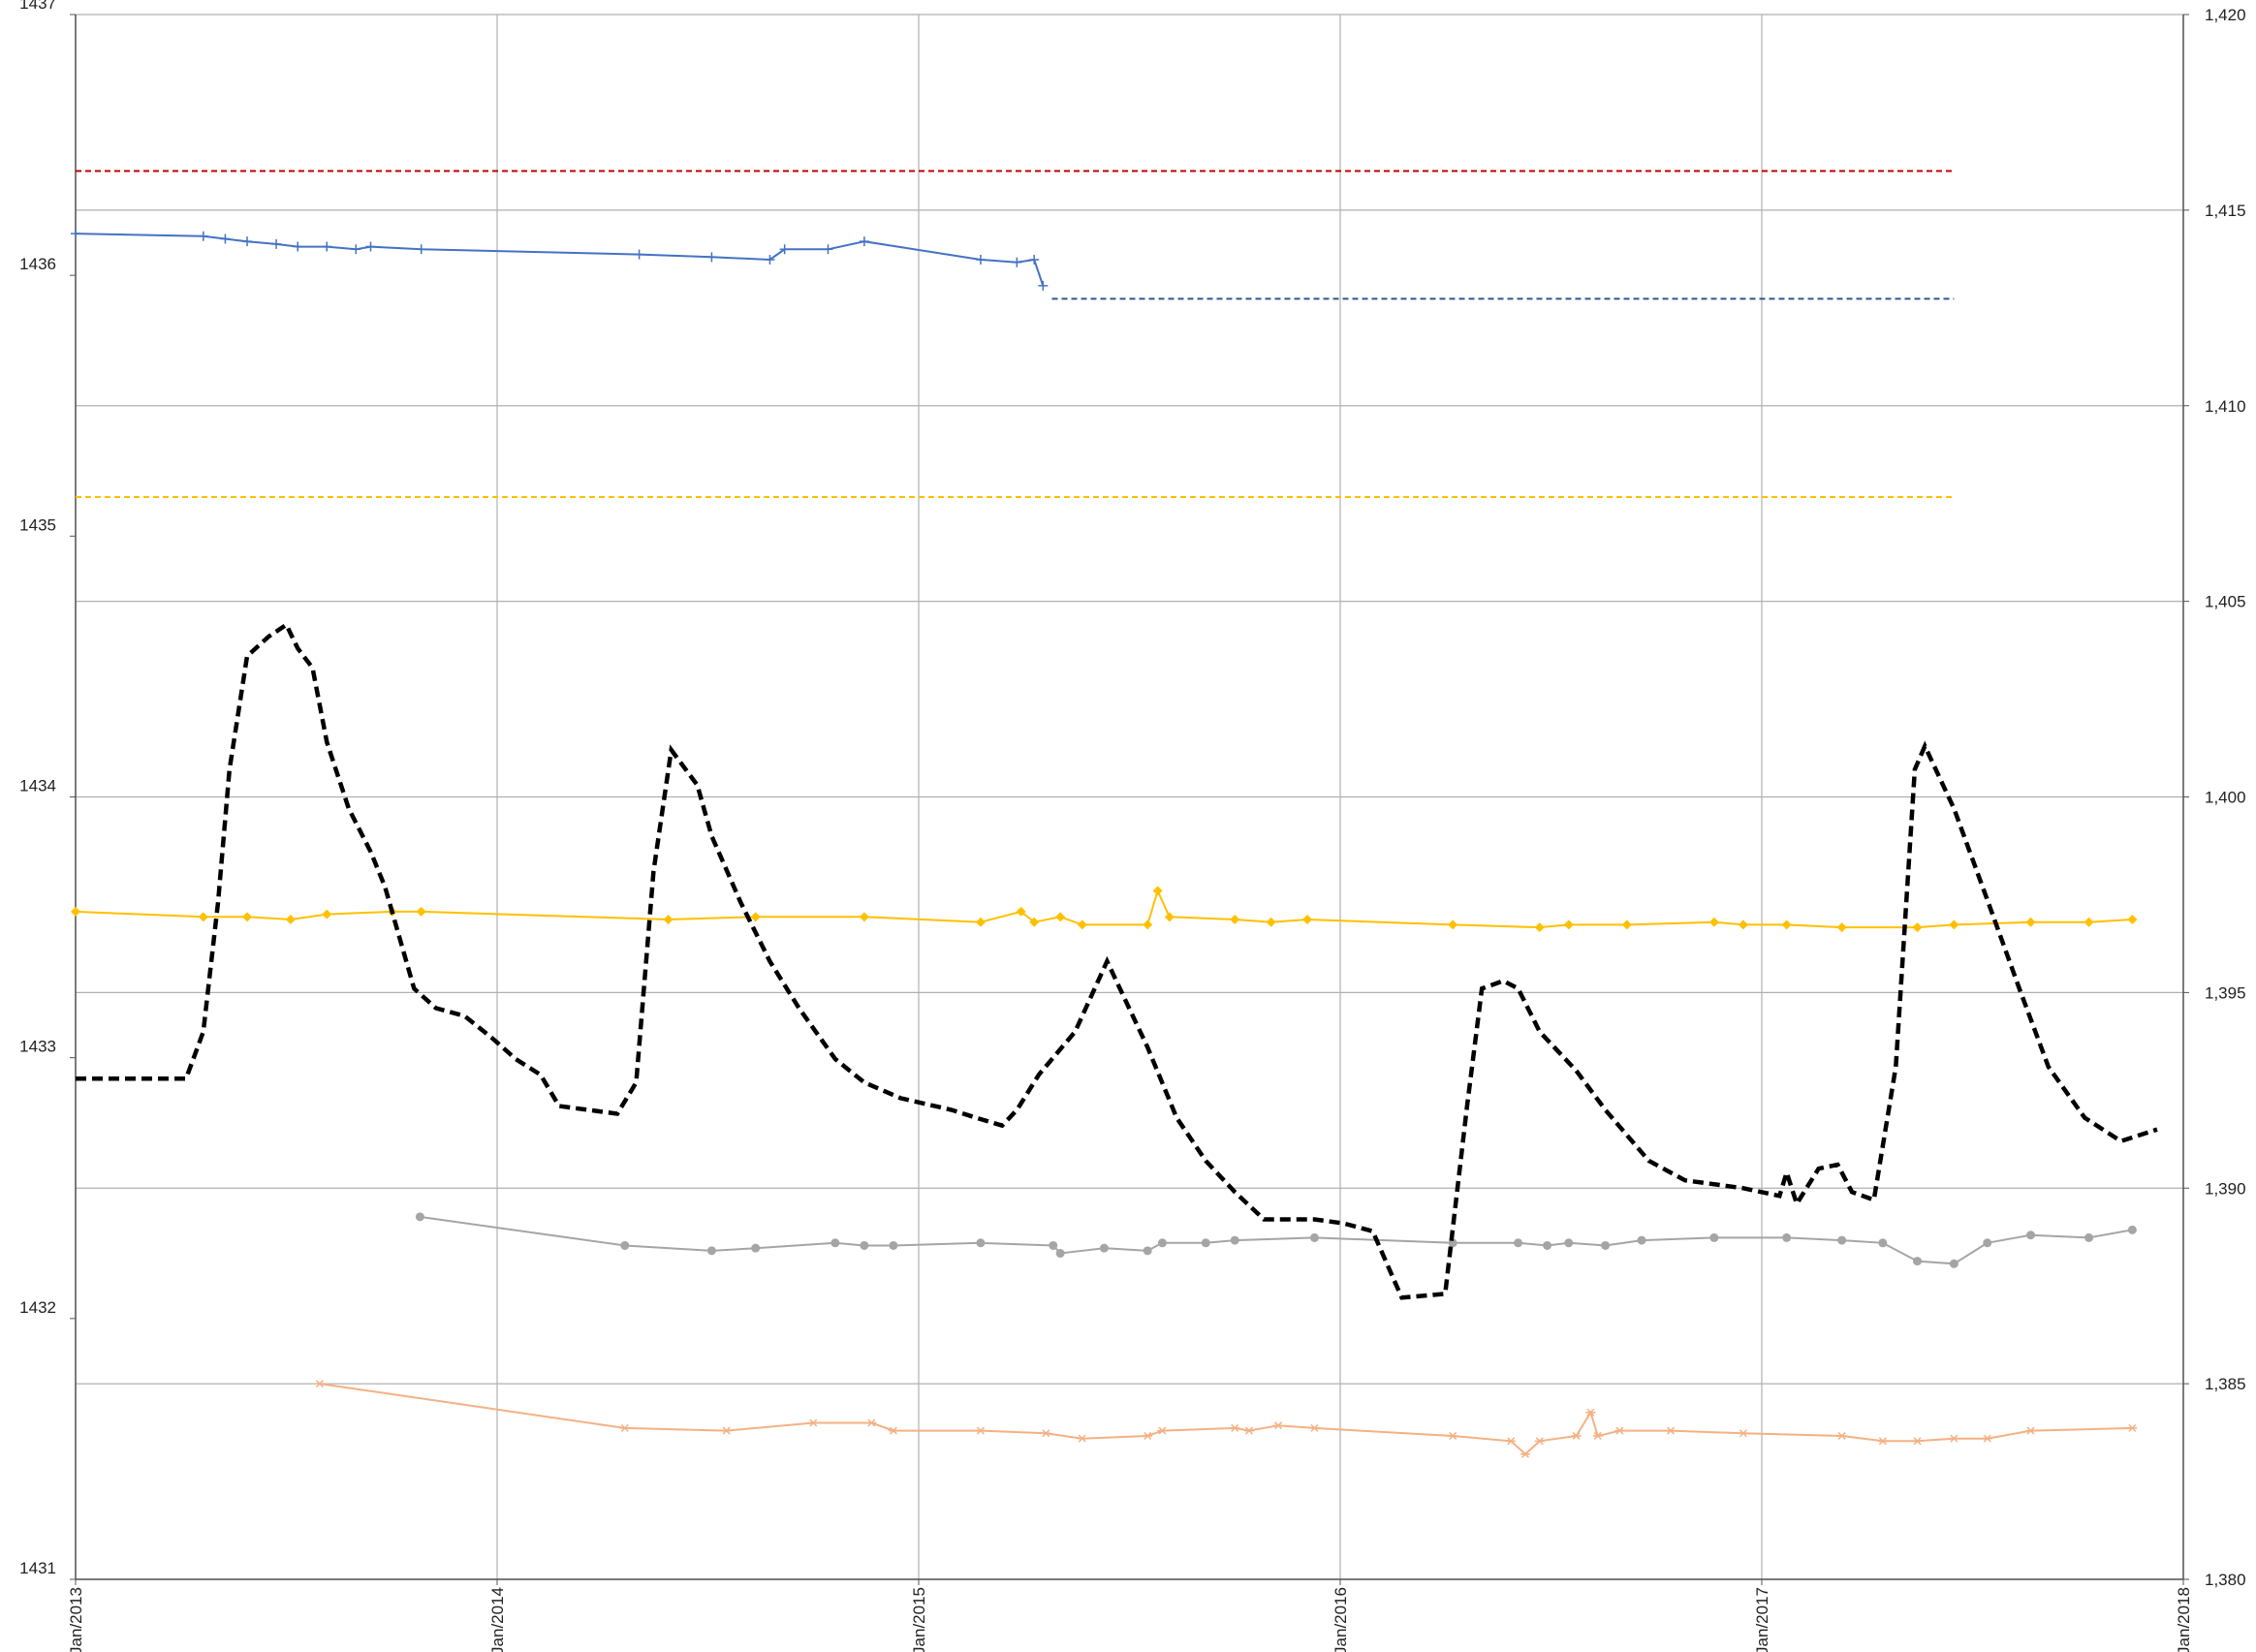  Describe the element at coordinates (2225, 1188) in the screenshot. I see `y2-tick-label: 1,390` at that location.